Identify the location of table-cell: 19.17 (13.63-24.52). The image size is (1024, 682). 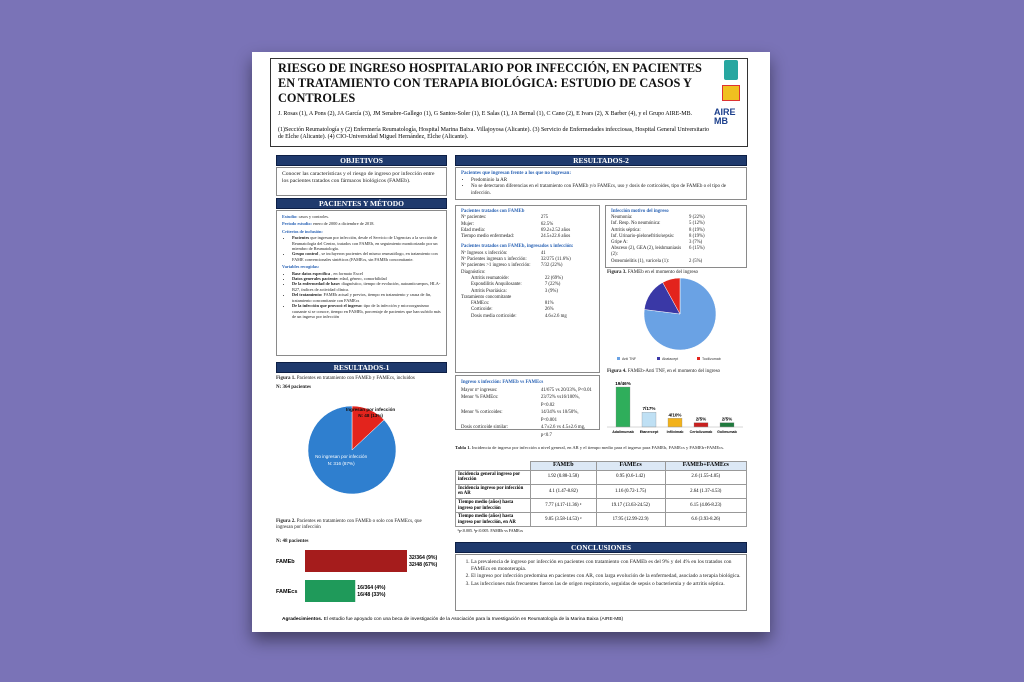
(630, 505).